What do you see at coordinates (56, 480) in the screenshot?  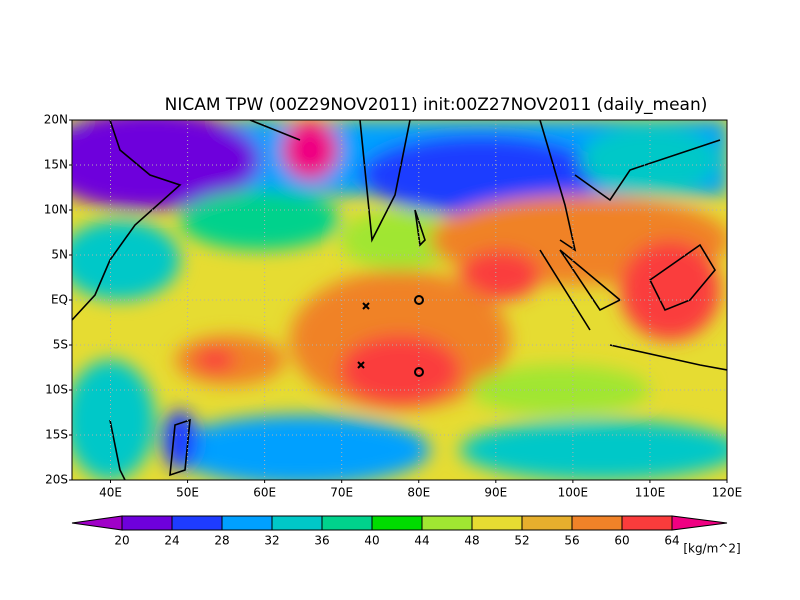 I see `lat-label: 20S` at bounding box center [56, 480].